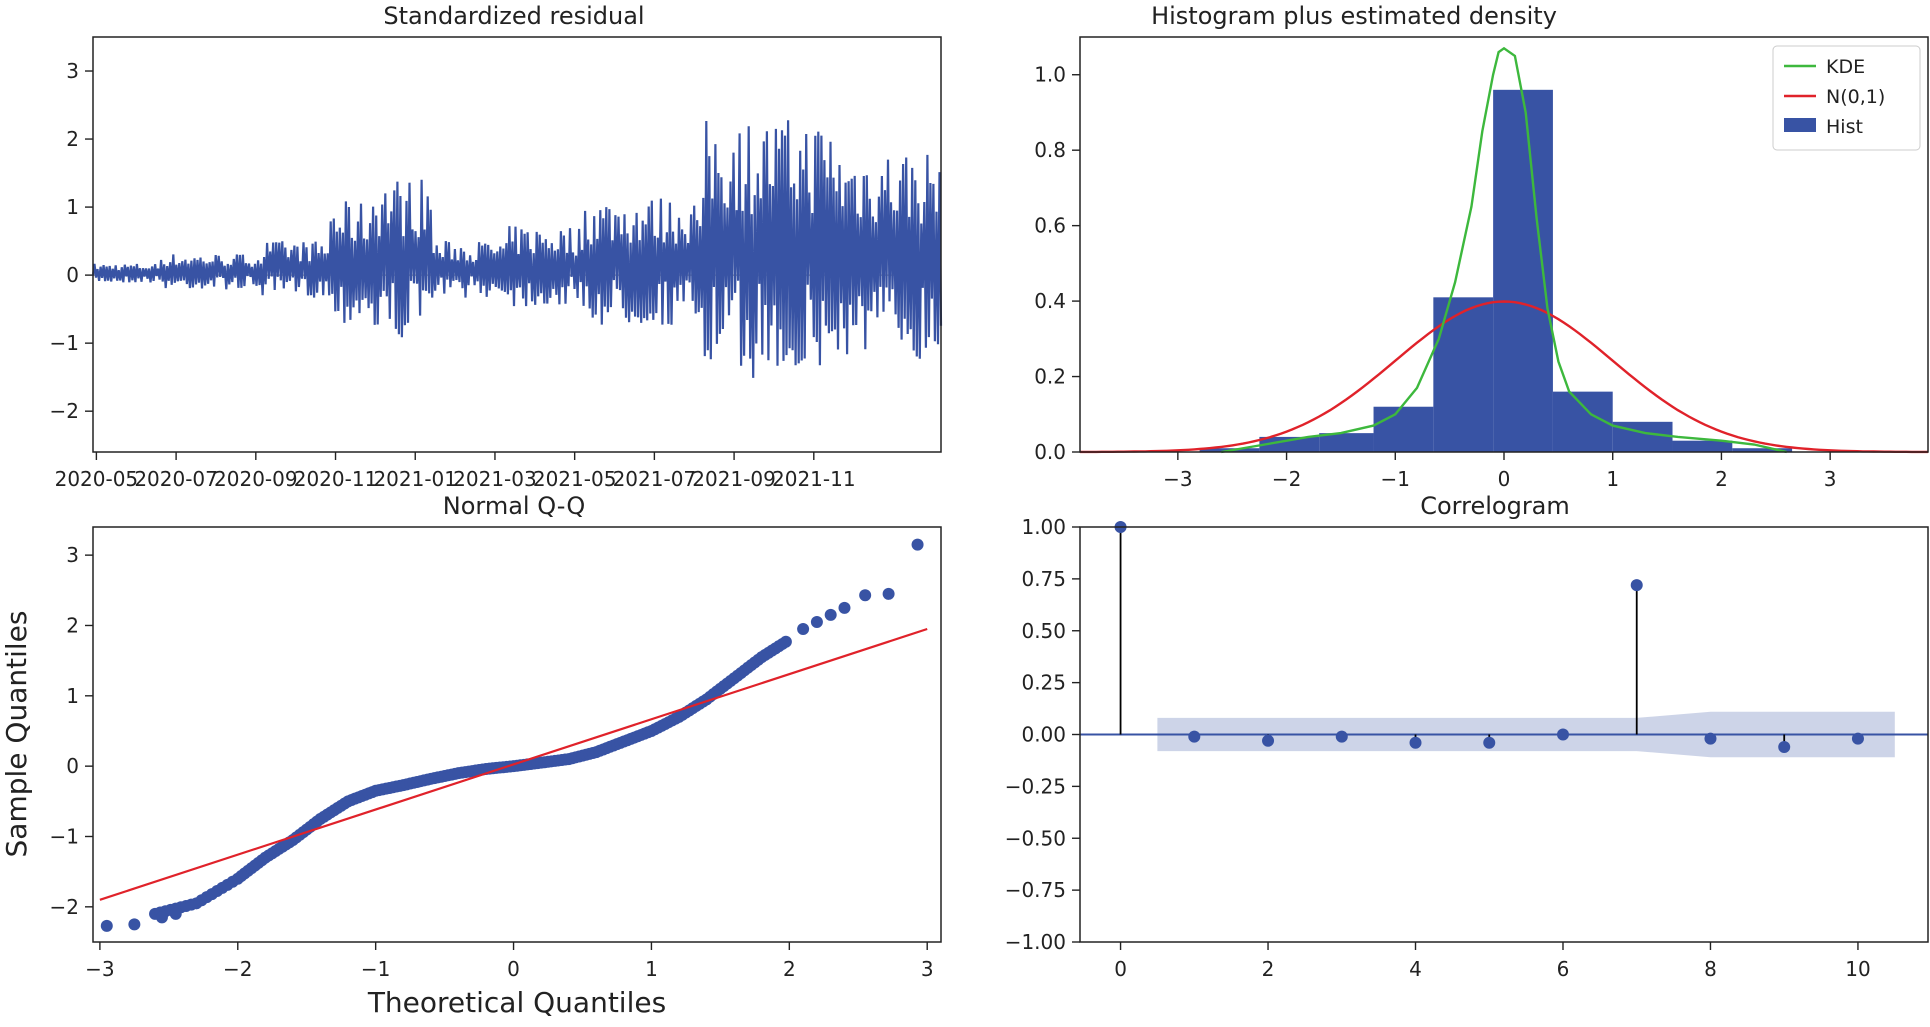 The width and height of the screenshot is (1930, 1027). Describe the element at coordinates (1035, 942) in the screenshot. I see `acf-ytick-label: −1.00` at that location.